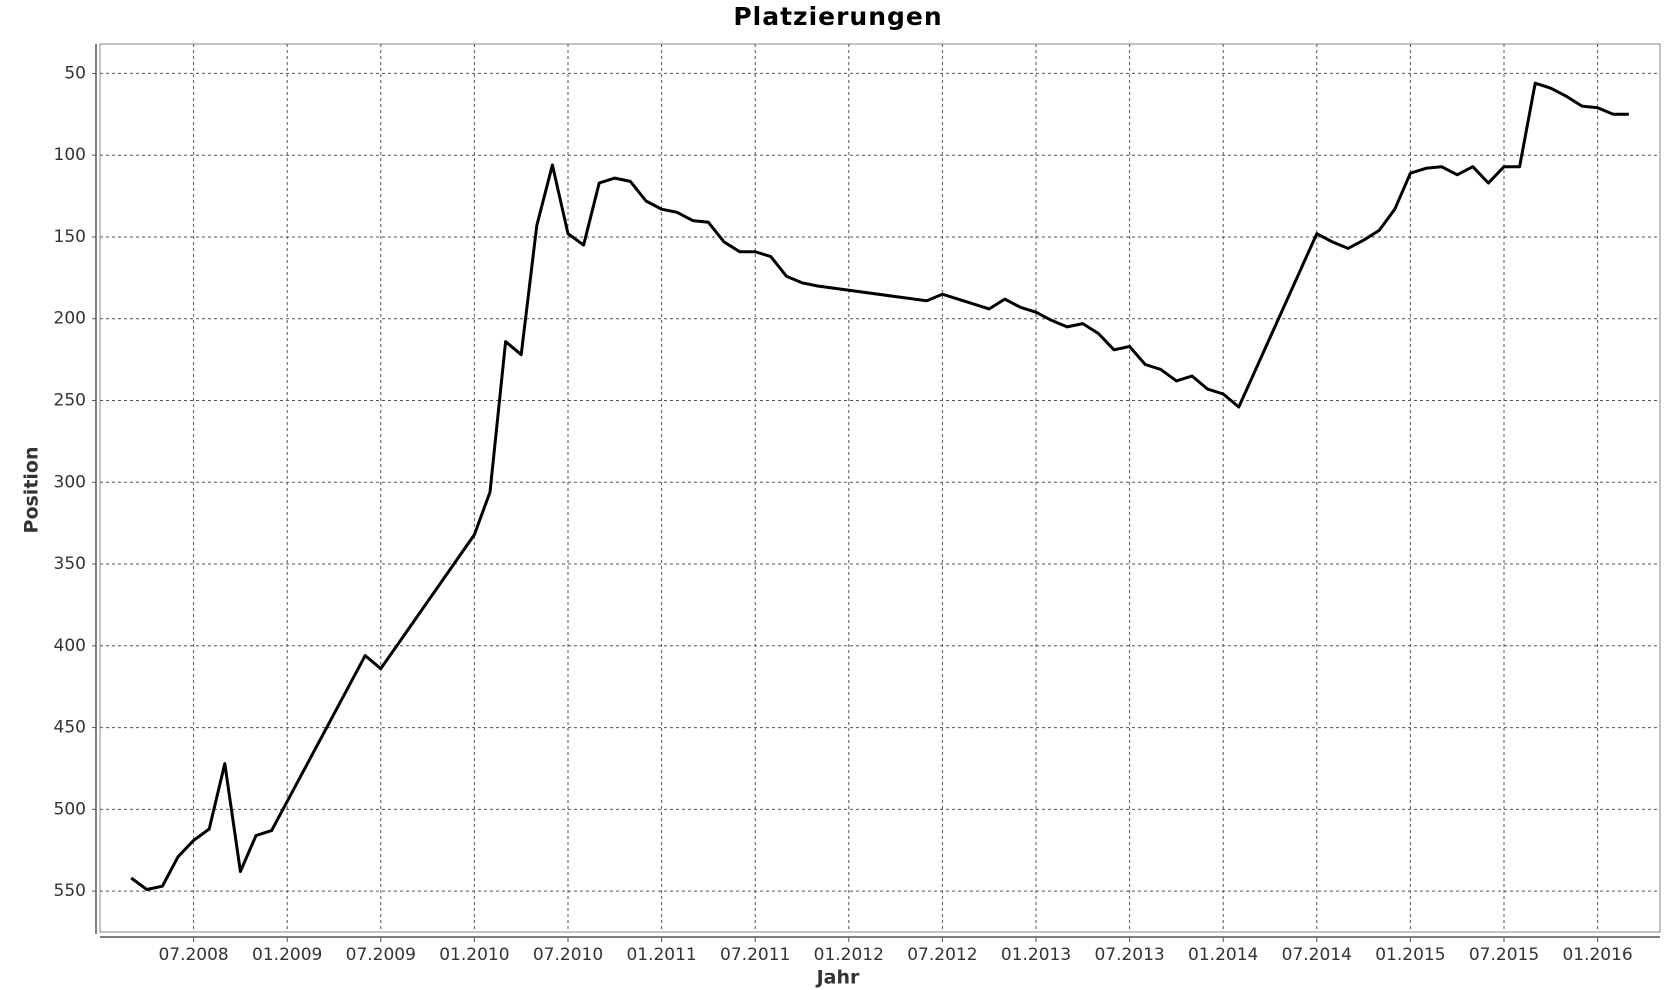 This screenshot has height=990, width=1669. Describe the element at coordinates (1504, 955) in the screenshot. I see `x-tick-label: 07.2015` at that location.